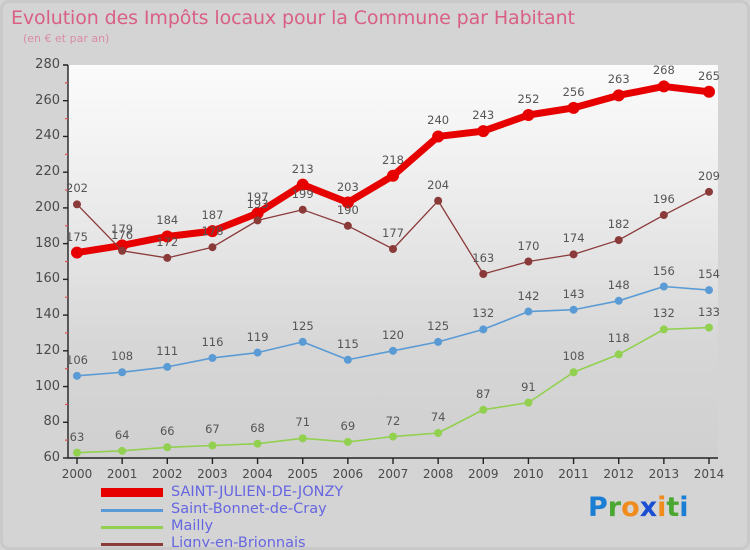 The image size is (750, 550). I want to click on y-axis-tick: 60, so click(51, 457).